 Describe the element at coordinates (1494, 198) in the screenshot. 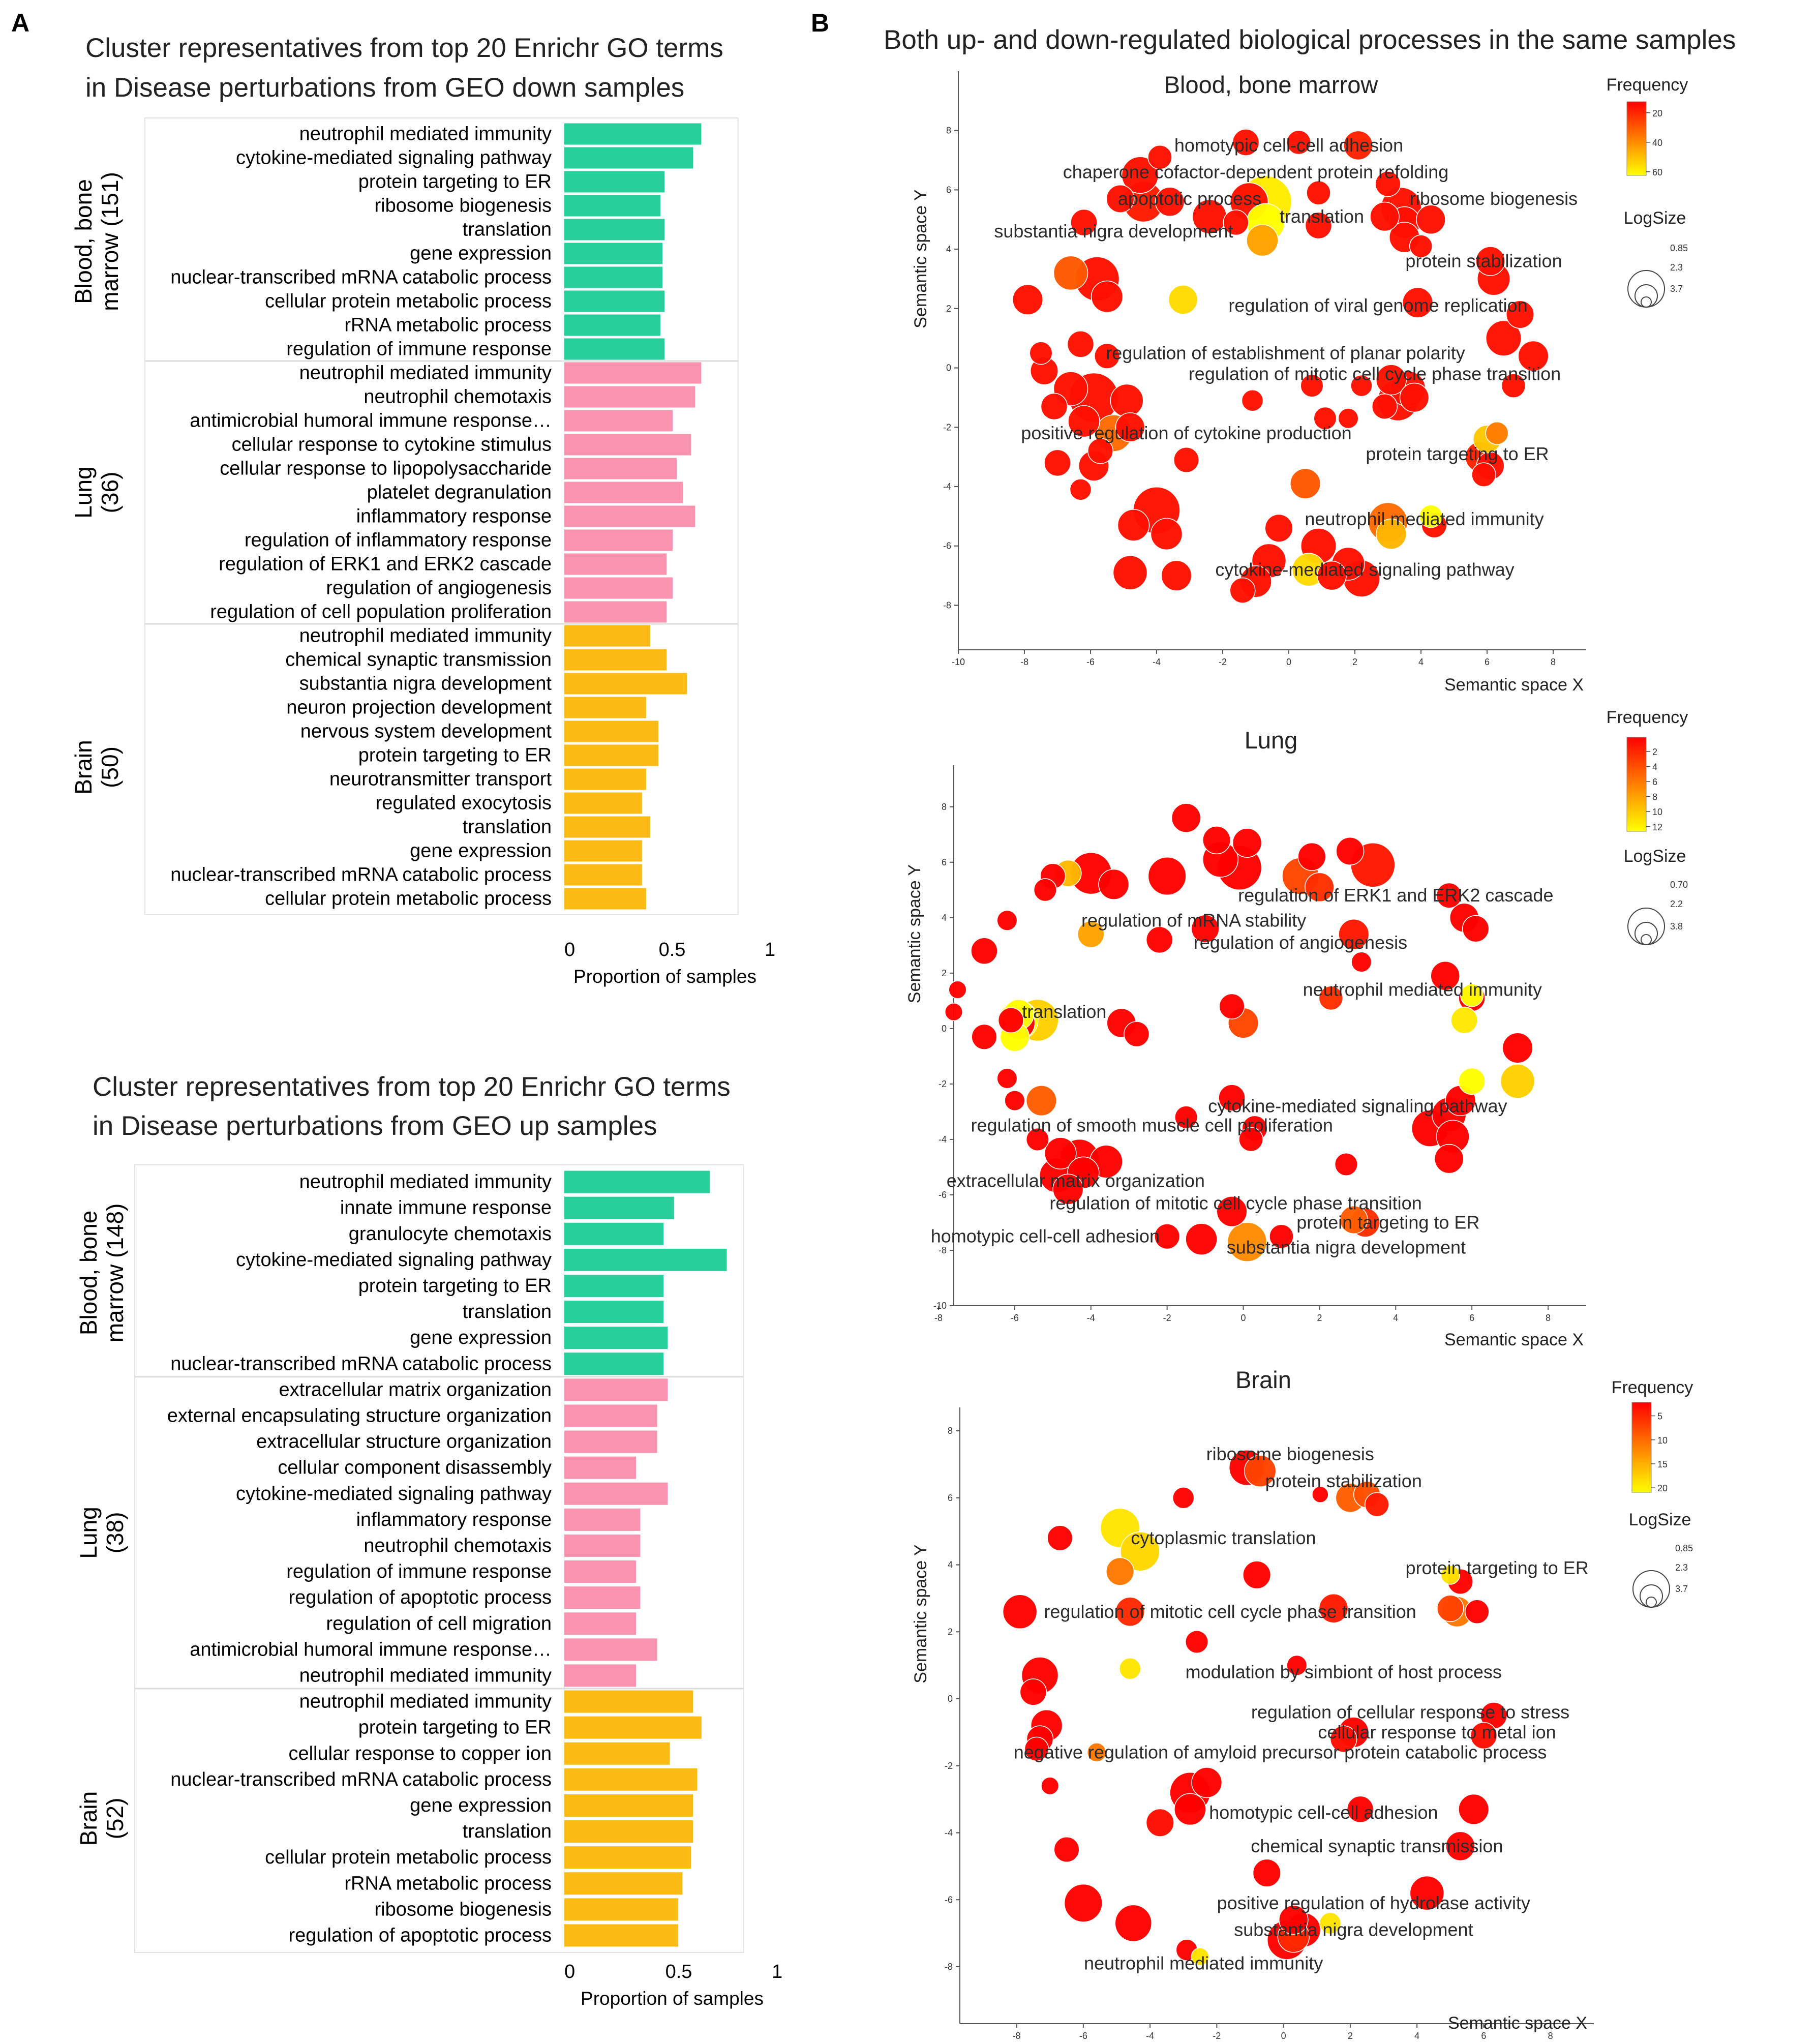

I see `go-term-annotation: ribosome biogenesis` at that location.